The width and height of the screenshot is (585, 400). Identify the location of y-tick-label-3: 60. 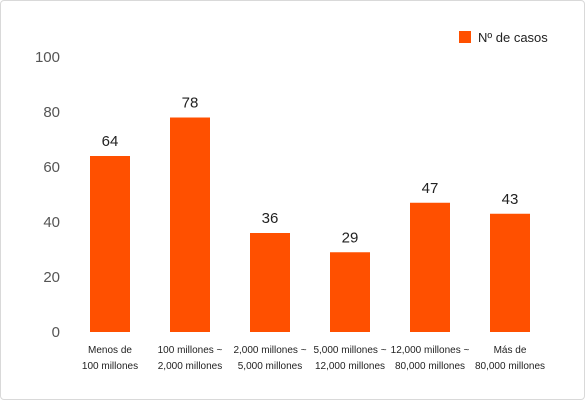
(51, 167).